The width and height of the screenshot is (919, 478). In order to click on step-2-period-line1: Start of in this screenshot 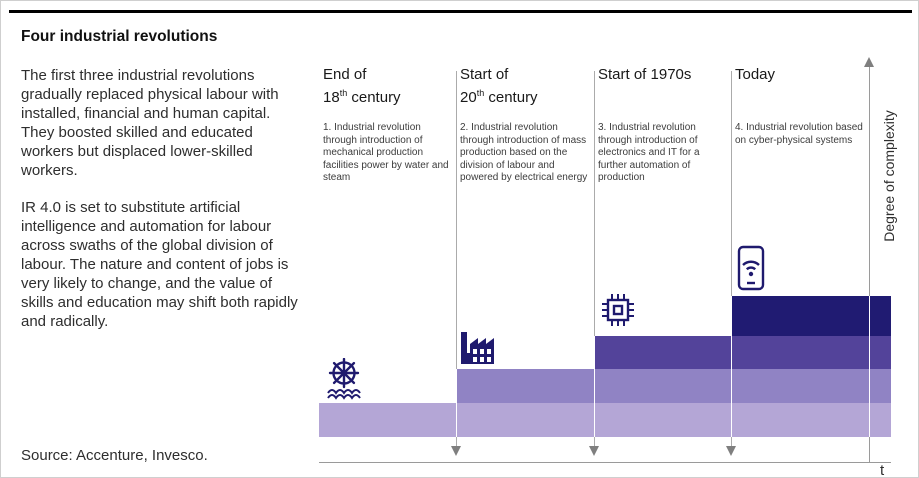, I will do `click(484, 74)`.